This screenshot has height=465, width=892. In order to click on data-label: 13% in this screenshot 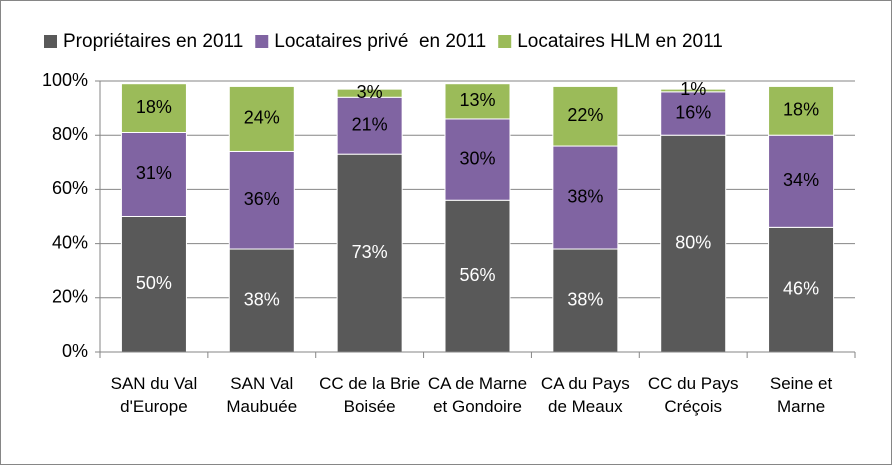, I will do `click(477, 100)`.